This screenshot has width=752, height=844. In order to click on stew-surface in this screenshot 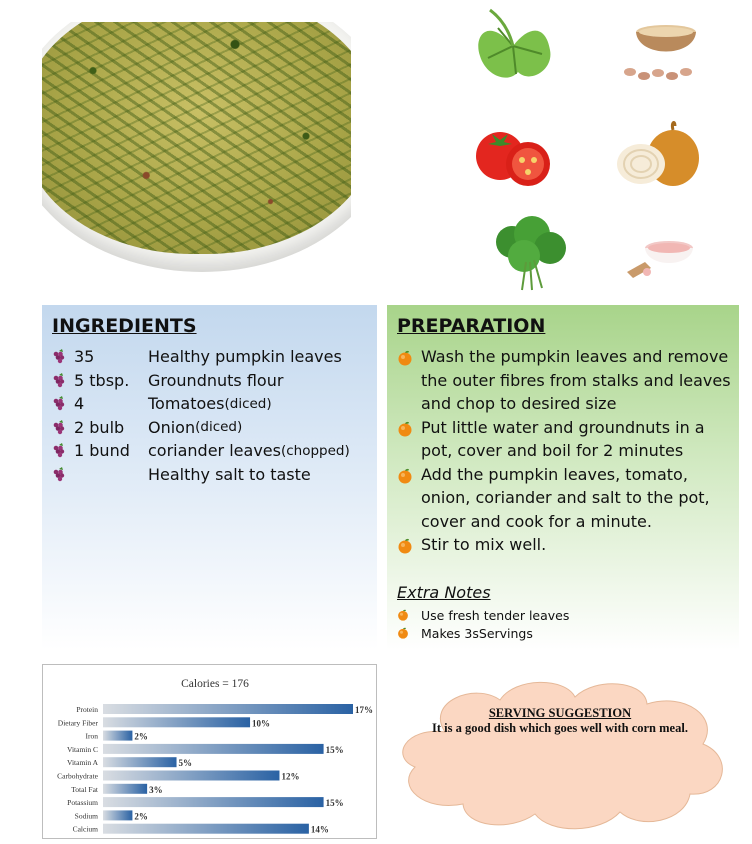, I will do `click(196, 138)`.